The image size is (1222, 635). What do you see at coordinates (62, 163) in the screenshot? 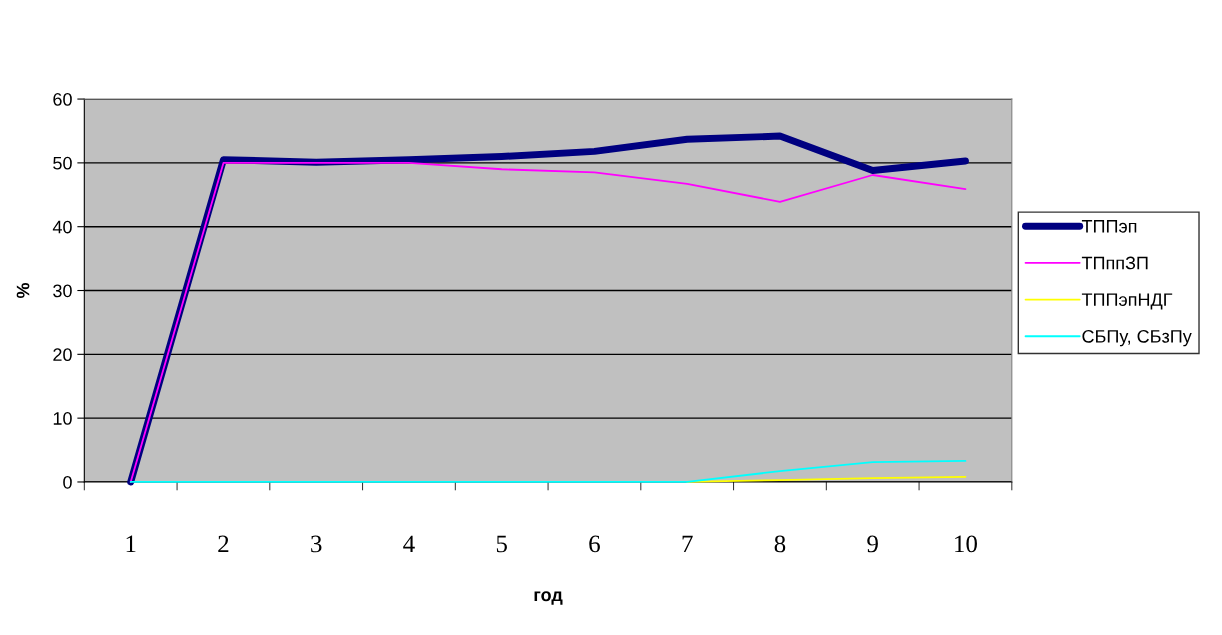
I see `y-tick-label: 50` at bounding box center [62, 163].